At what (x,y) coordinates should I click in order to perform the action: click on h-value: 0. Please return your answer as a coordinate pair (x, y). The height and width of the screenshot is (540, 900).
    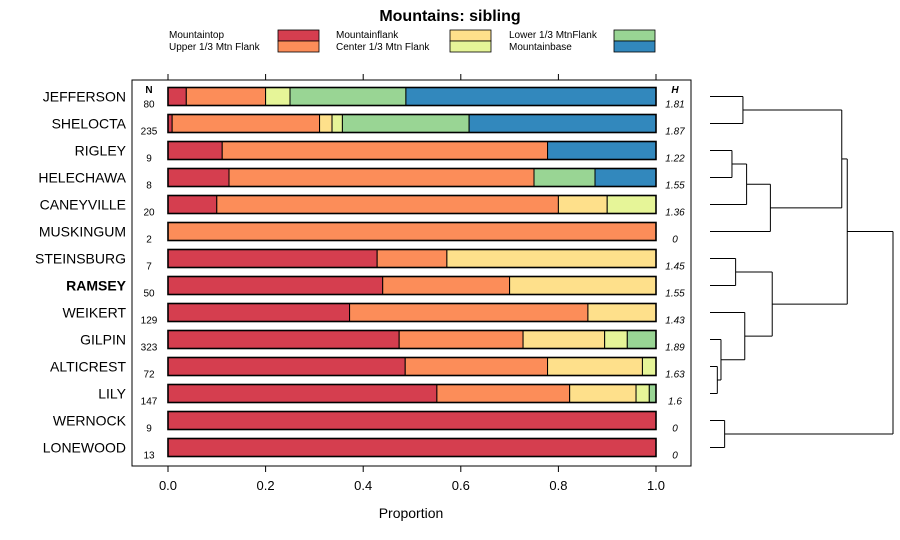
    Looking at the image, I should click on (675, 429).